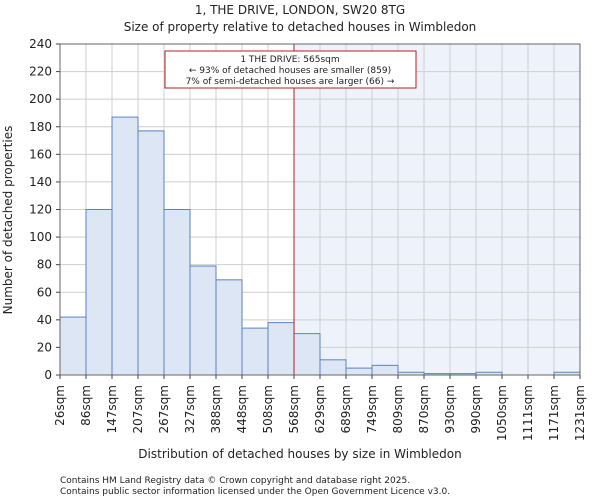 The height and width of the screenshot is (500, 600). What do you see at coordinates (216, 409) in the screenshot?
I see `x-tick-label-388sqm: 388sqm` at bounding box center [216, 409].